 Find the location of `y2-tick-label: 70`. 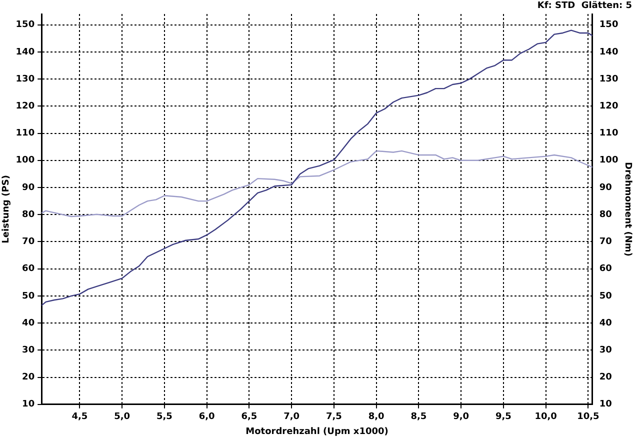

y2-tick-label: 70 is located at coordinates (605, 242).